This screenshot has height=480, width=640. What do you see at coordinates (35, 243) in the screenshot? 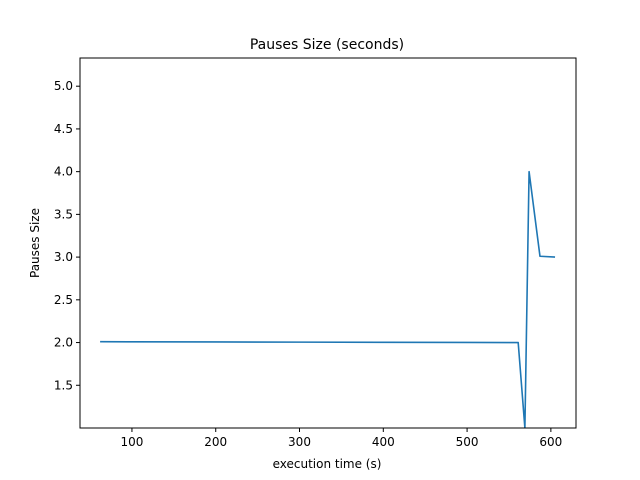
I see `y-axis-label: Pauses Size` at bounding box center [35, 243].